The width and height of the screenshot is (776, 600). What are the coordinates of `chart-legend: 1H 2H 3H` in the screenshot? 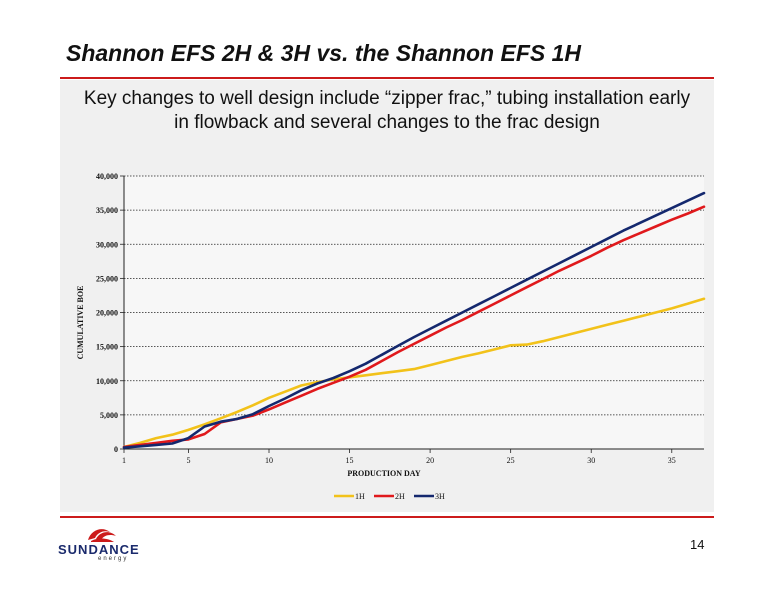 It's located at (389, 496).